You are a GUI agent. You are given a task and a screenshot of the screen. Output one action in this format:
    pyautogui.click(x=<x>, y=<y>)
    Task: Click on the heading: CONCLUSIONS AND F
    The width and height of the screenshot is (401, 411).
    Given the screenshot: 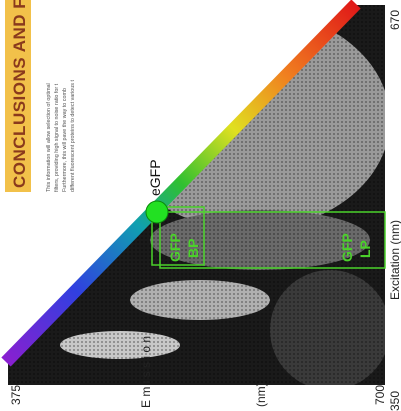 What is the action you would take?
    pyautogui.click(x=19, y=94)
    